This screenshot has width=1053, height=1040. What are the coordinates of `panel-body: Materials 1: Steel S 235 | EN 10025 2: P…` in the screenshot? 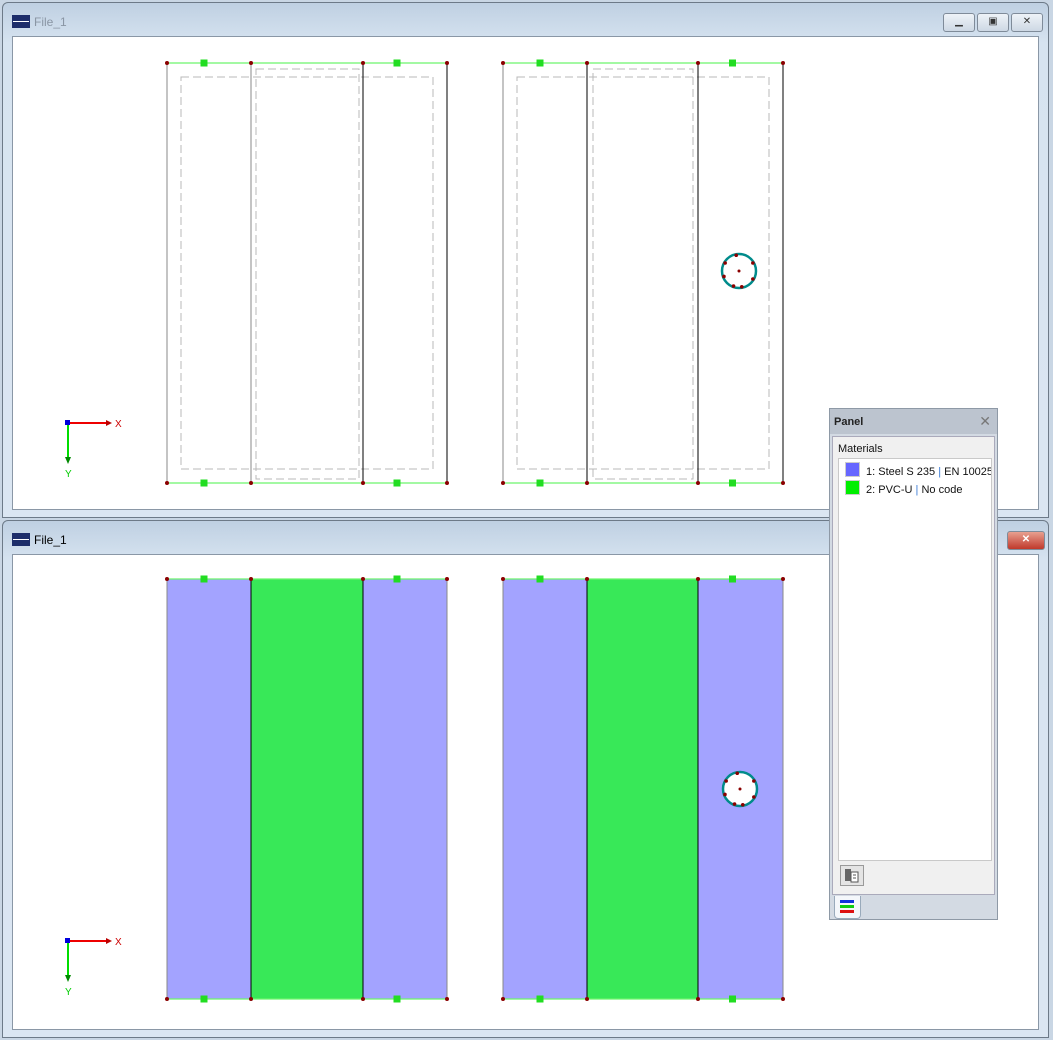 It's located at (913, 665).